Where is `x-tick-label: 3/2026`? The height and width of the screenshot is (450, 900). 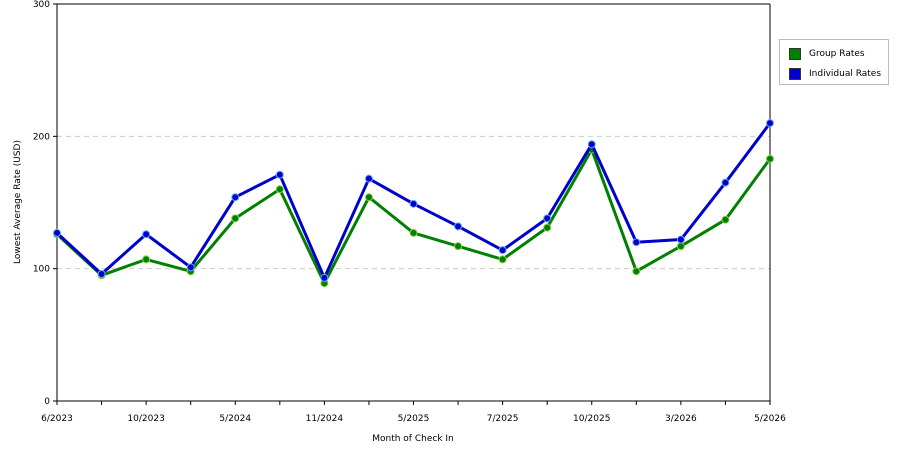
x-tick-label: 3/2026 is located at coordinates (681, 419).